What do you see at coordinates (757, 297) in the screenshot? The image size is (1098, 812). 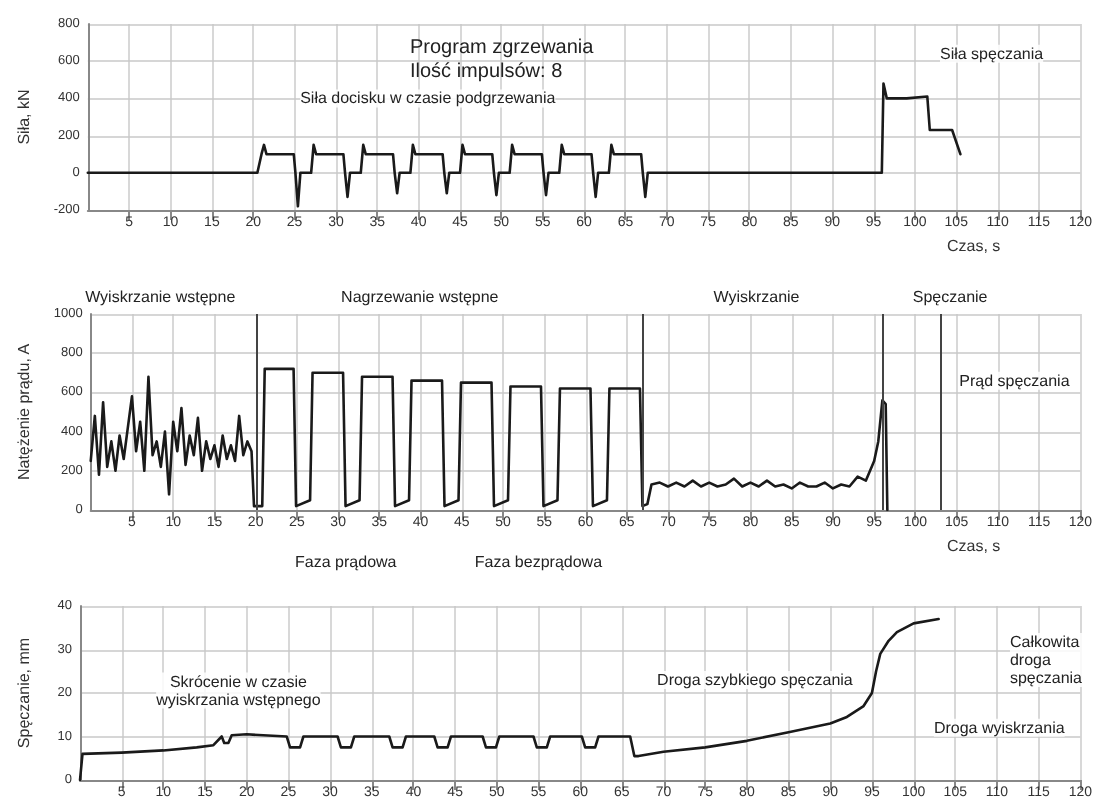 I see `text: Wyiskrzanie` at bounding box center [757, 297].